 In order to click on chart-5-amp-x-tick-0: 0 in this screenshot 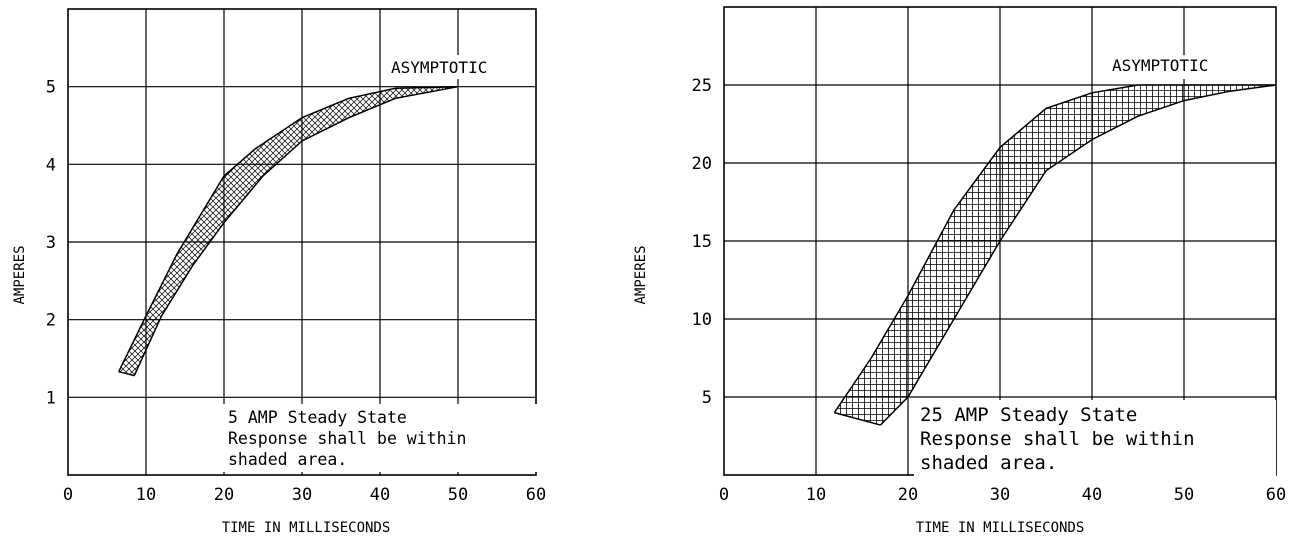, I will do `click(68, 495)`.